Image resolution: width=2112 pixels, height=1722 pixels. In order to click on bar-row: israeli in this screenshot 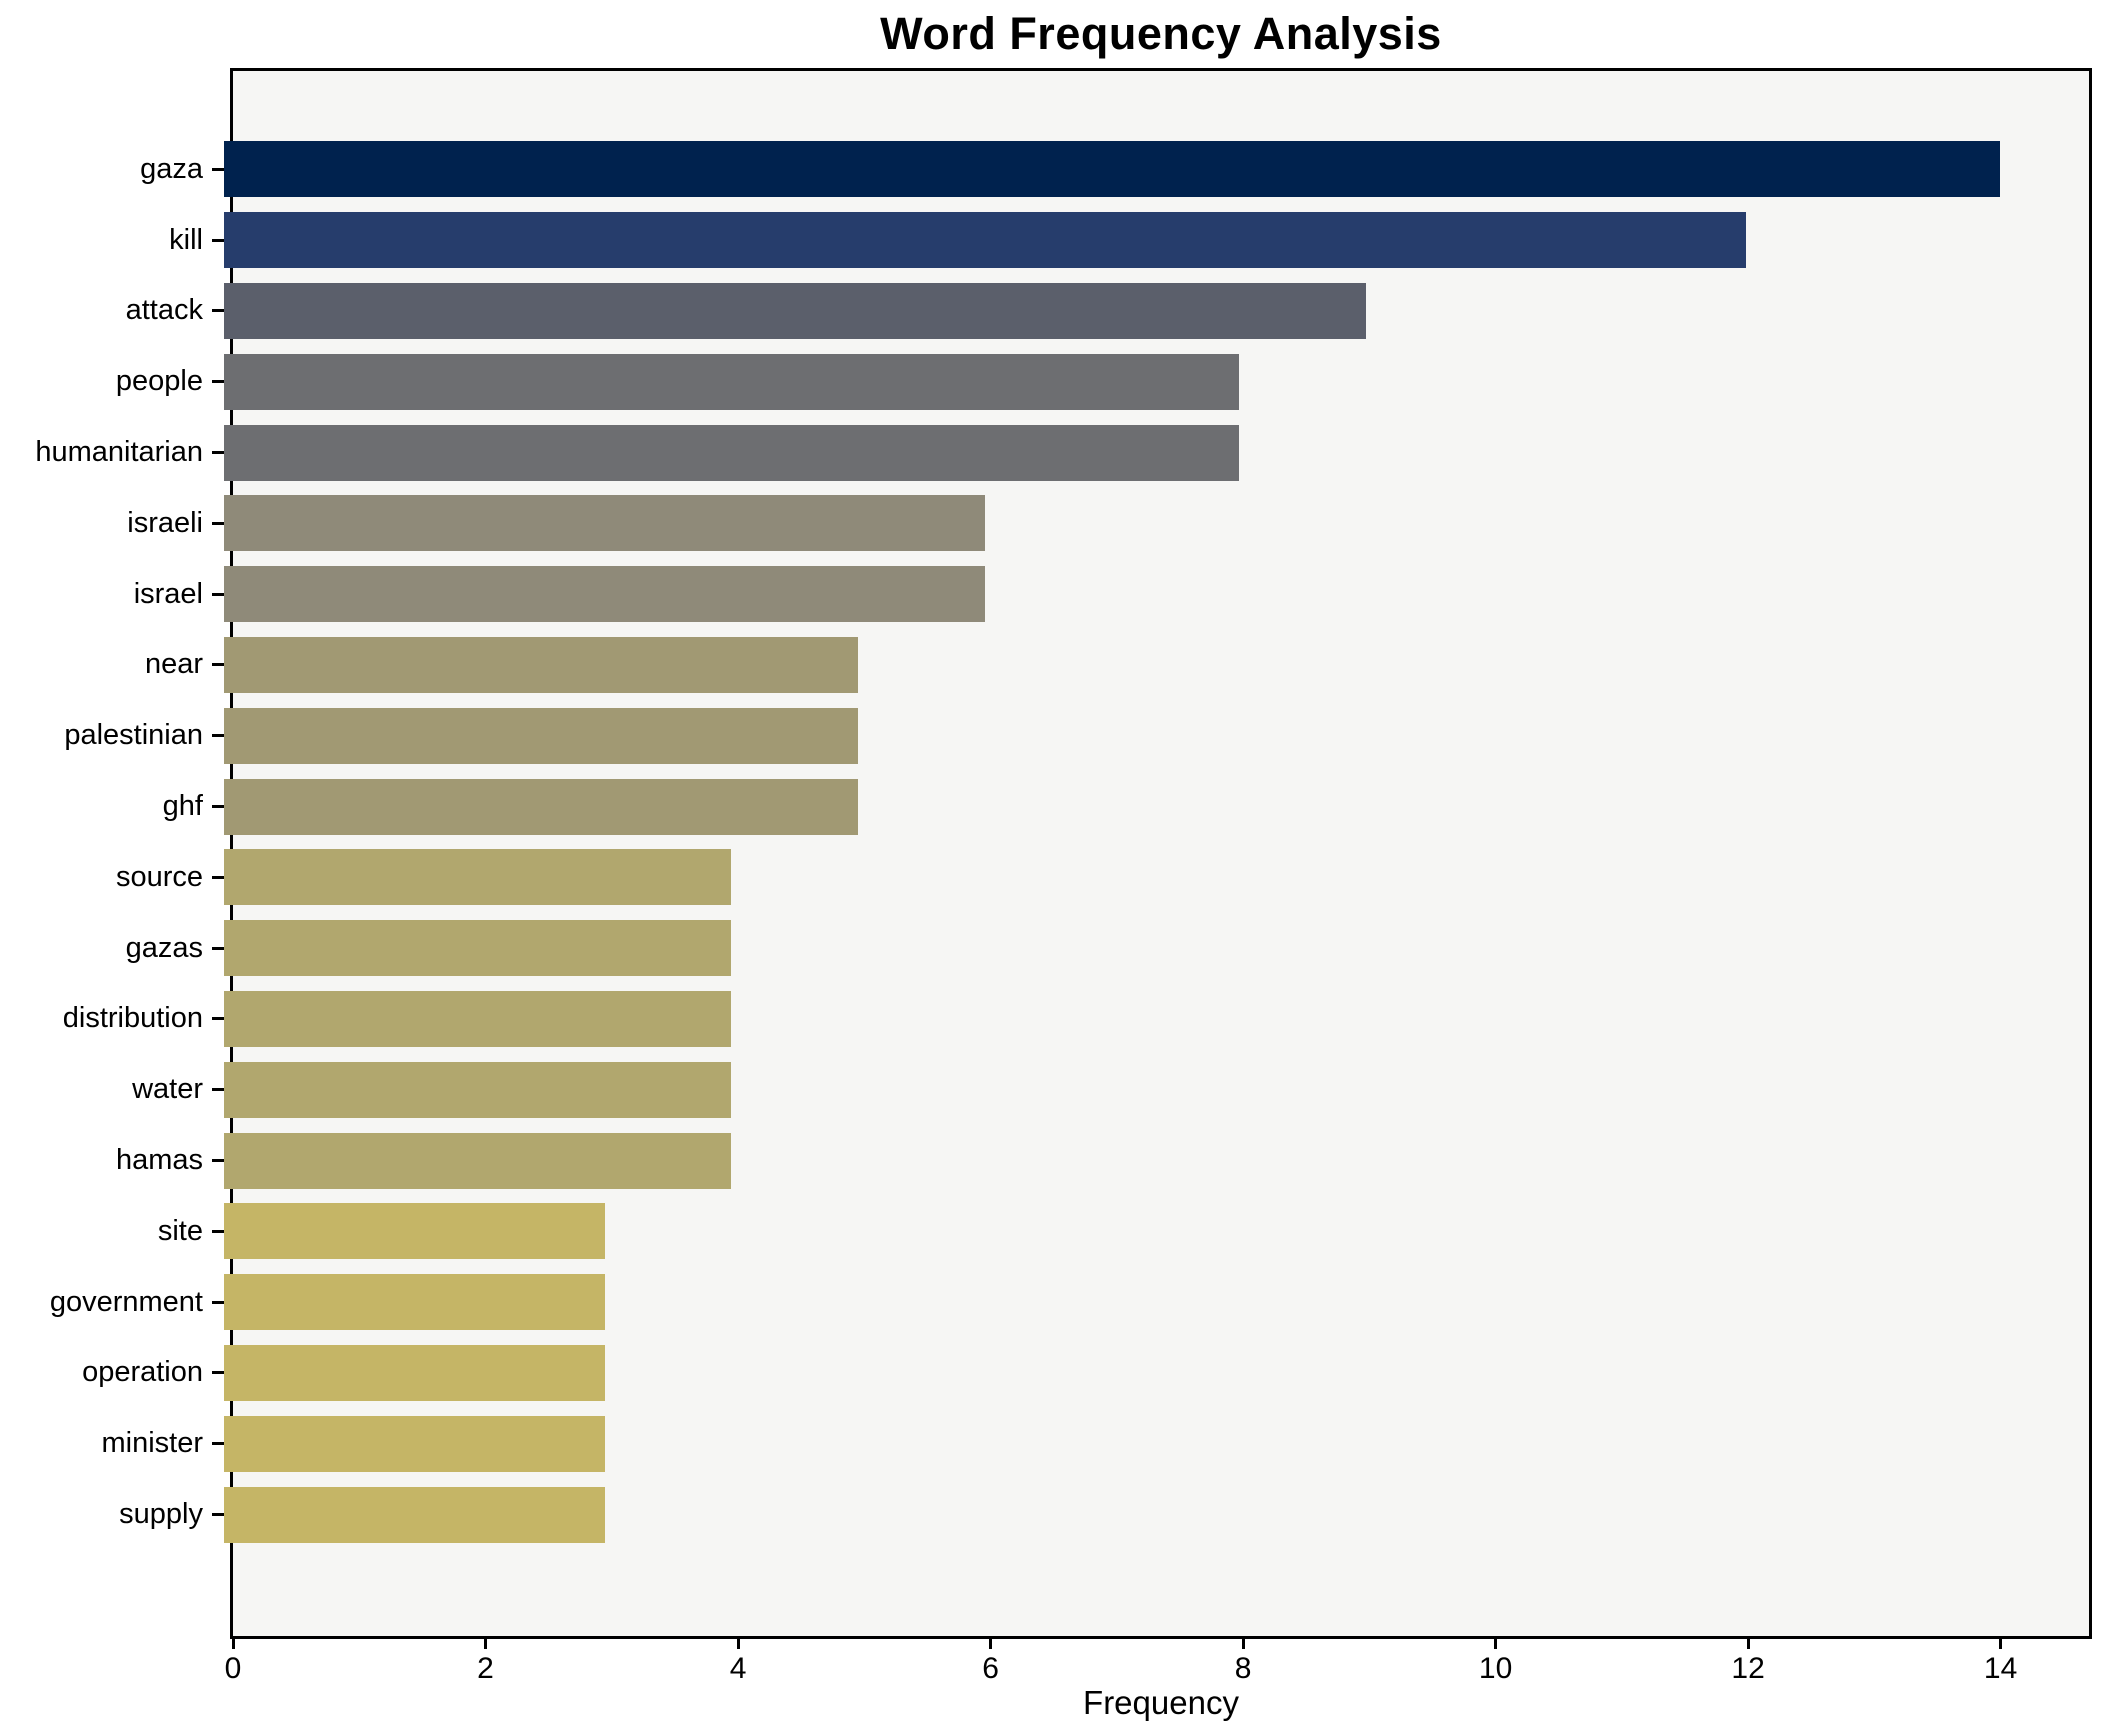, I will do `click(1044, 523)`.